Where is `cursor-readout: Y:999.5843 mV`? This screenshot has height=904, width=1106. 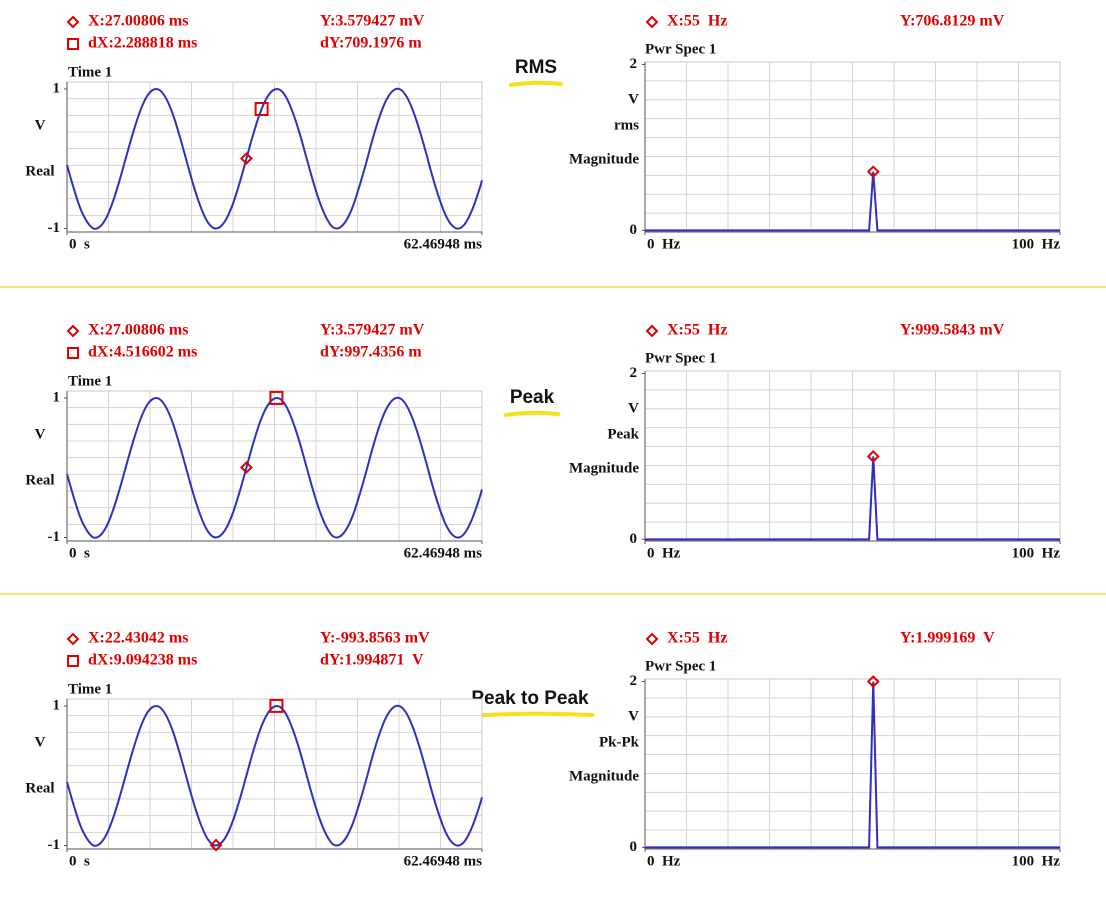
cursor-readout: Y:999.5843 mV is located at coordinates (952, 330).